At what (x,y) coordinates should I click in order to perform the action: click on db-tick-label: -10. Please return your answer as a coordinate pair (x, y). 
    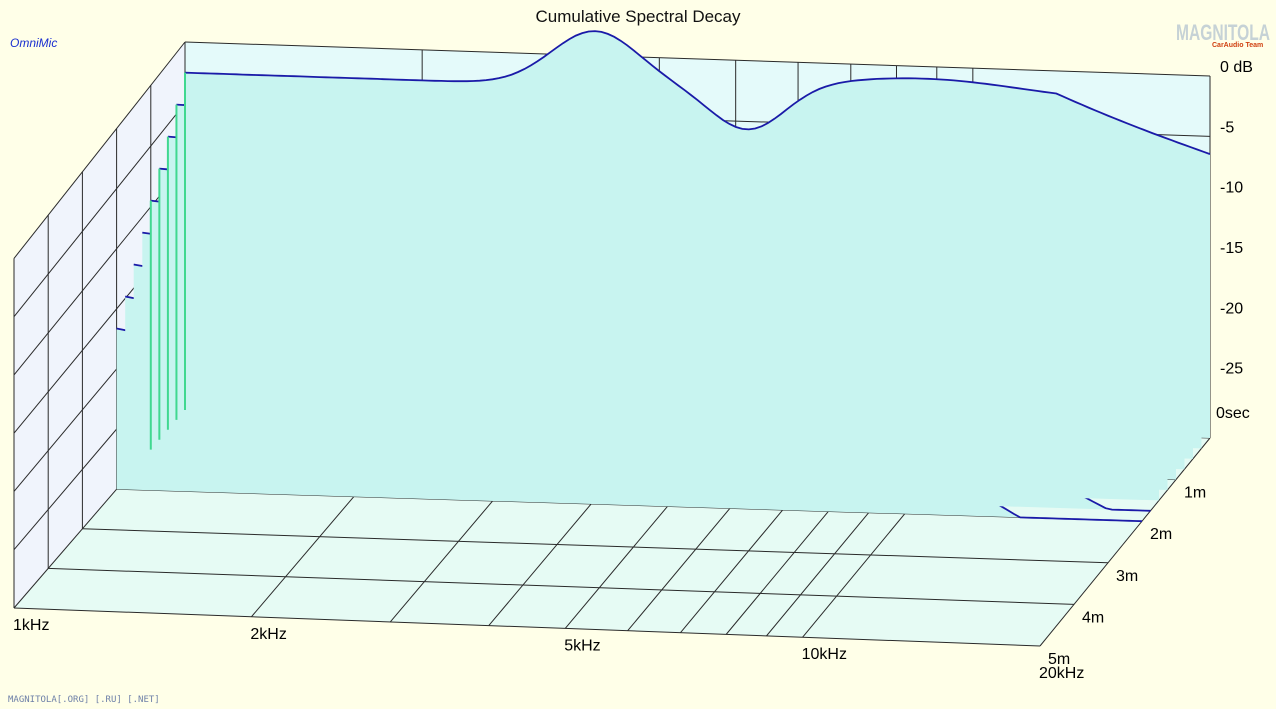
    Looking at the image, I should click on (1231, 188).